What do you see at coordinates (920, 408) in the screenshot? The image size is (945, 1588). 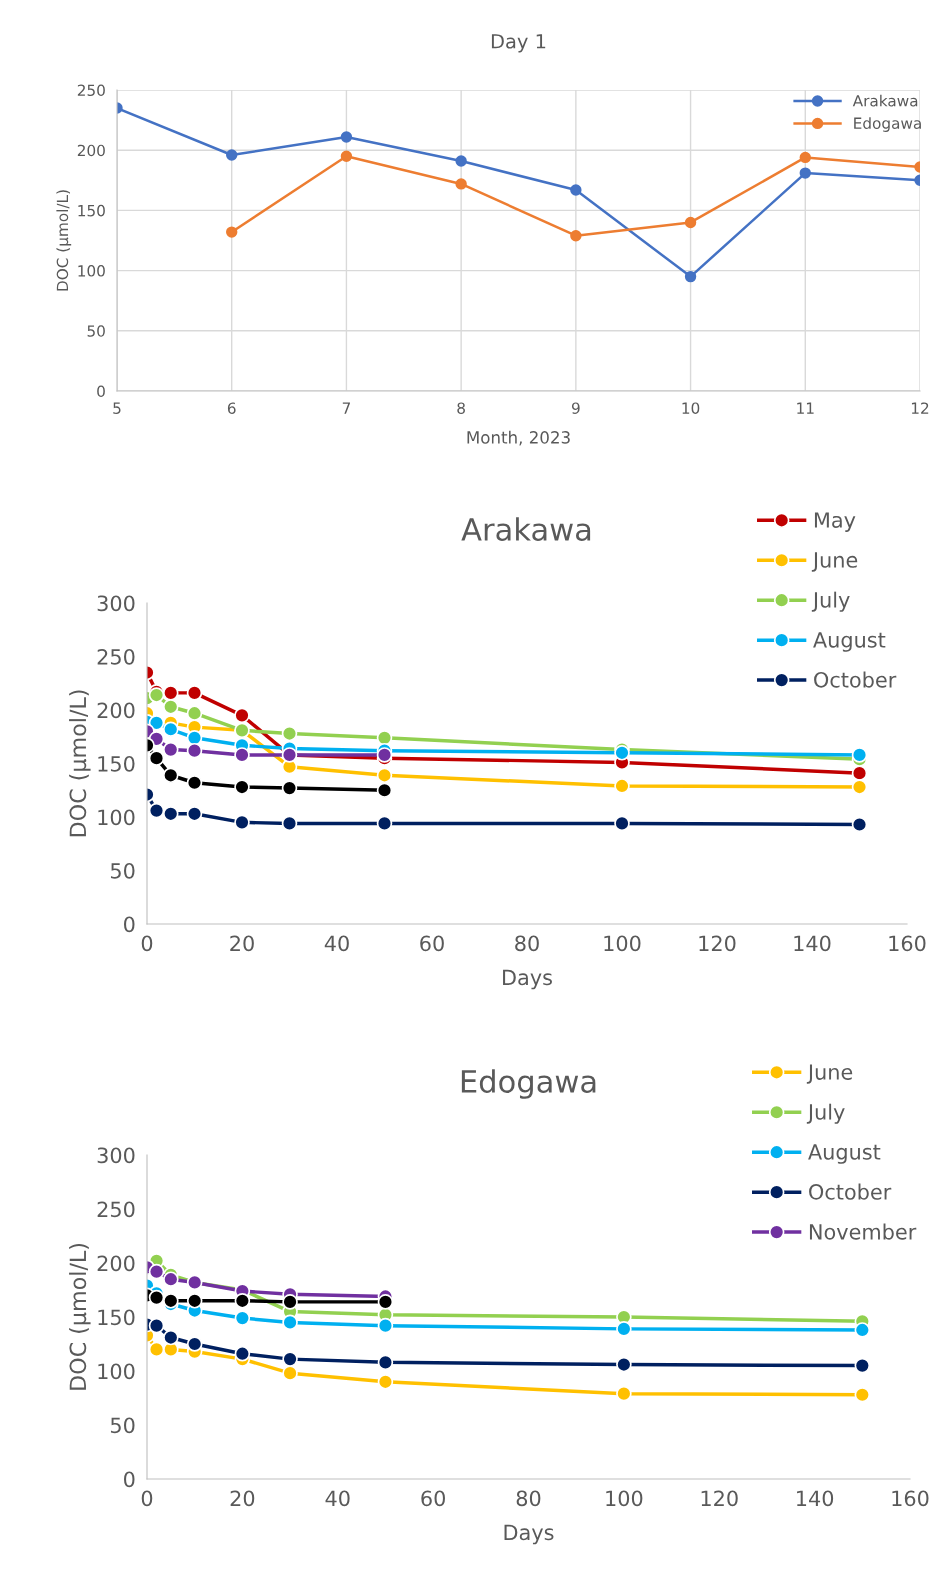 I see `x-tick-label: 12` at bounding box center [920, 408].